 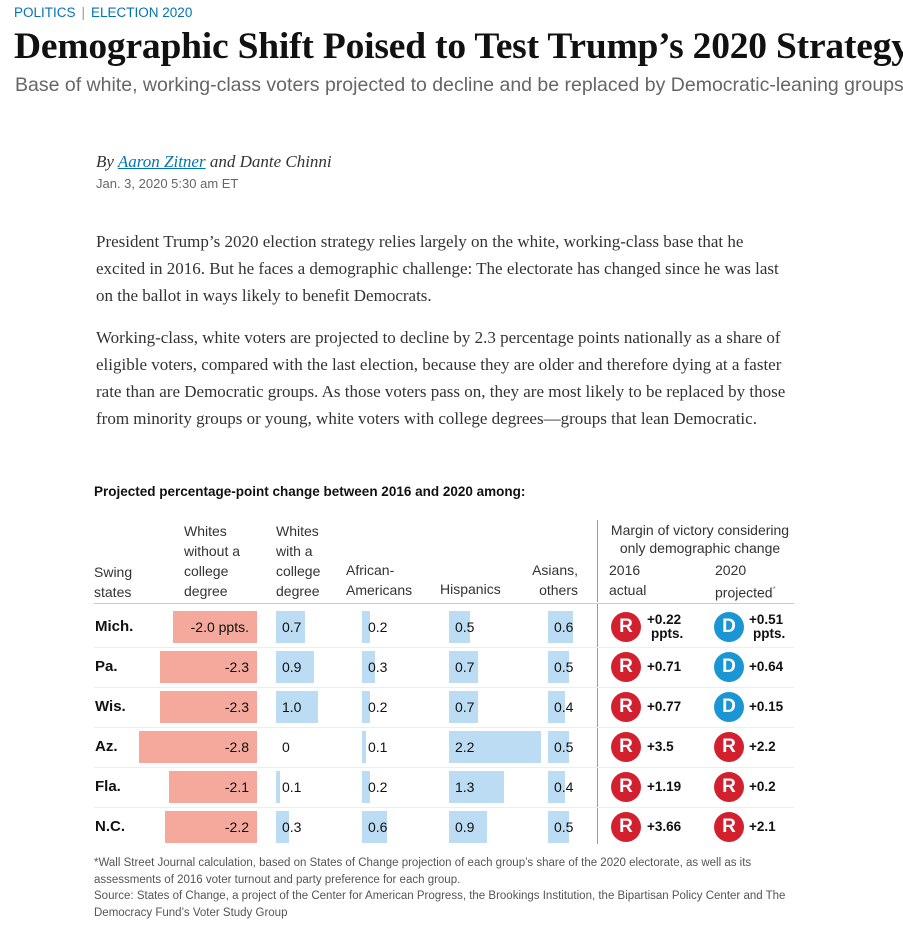 I want to click on value-african: 0.3, so click(x=378, y=667).